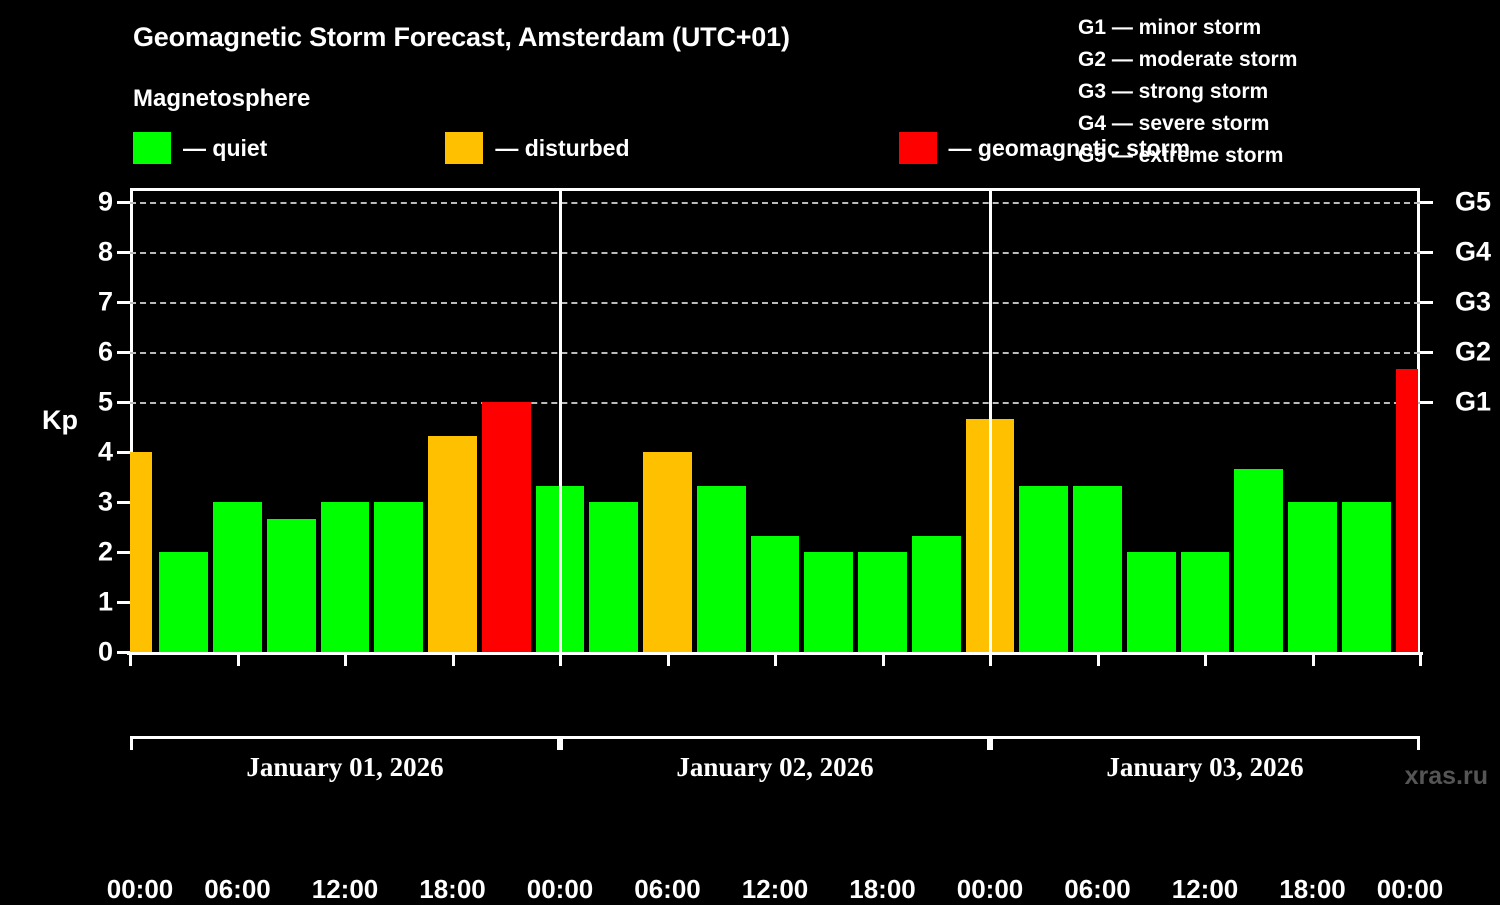 This screenshot has width=1500, height=905. Describe the element at coordinates (222, 98) in the screenshot. I see `magnetosphere-label: Magnetosphere` at that location.